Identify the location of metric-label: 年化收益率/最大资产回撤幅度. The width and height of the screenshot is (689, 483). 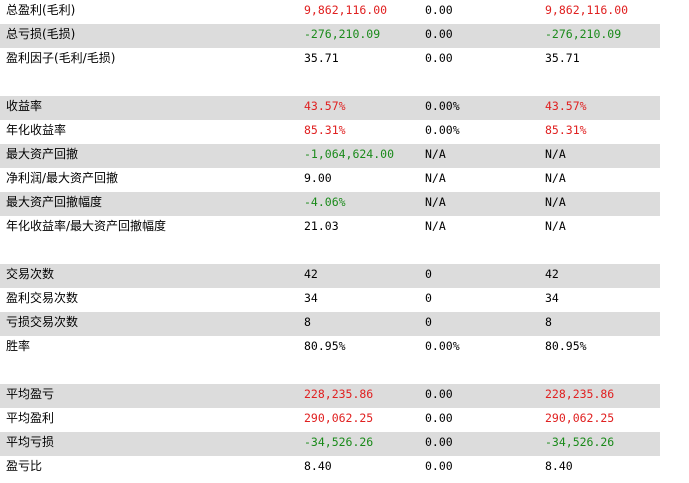
(86, 226).